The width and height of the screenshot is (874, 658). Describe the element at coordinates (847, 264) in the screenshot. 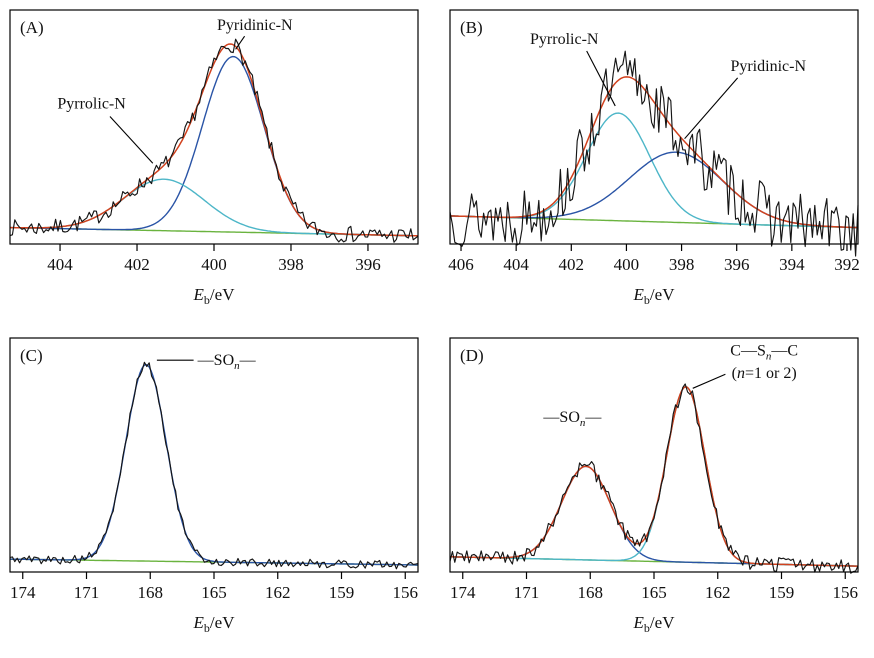

I see `x-tick-label: 392` at that location.